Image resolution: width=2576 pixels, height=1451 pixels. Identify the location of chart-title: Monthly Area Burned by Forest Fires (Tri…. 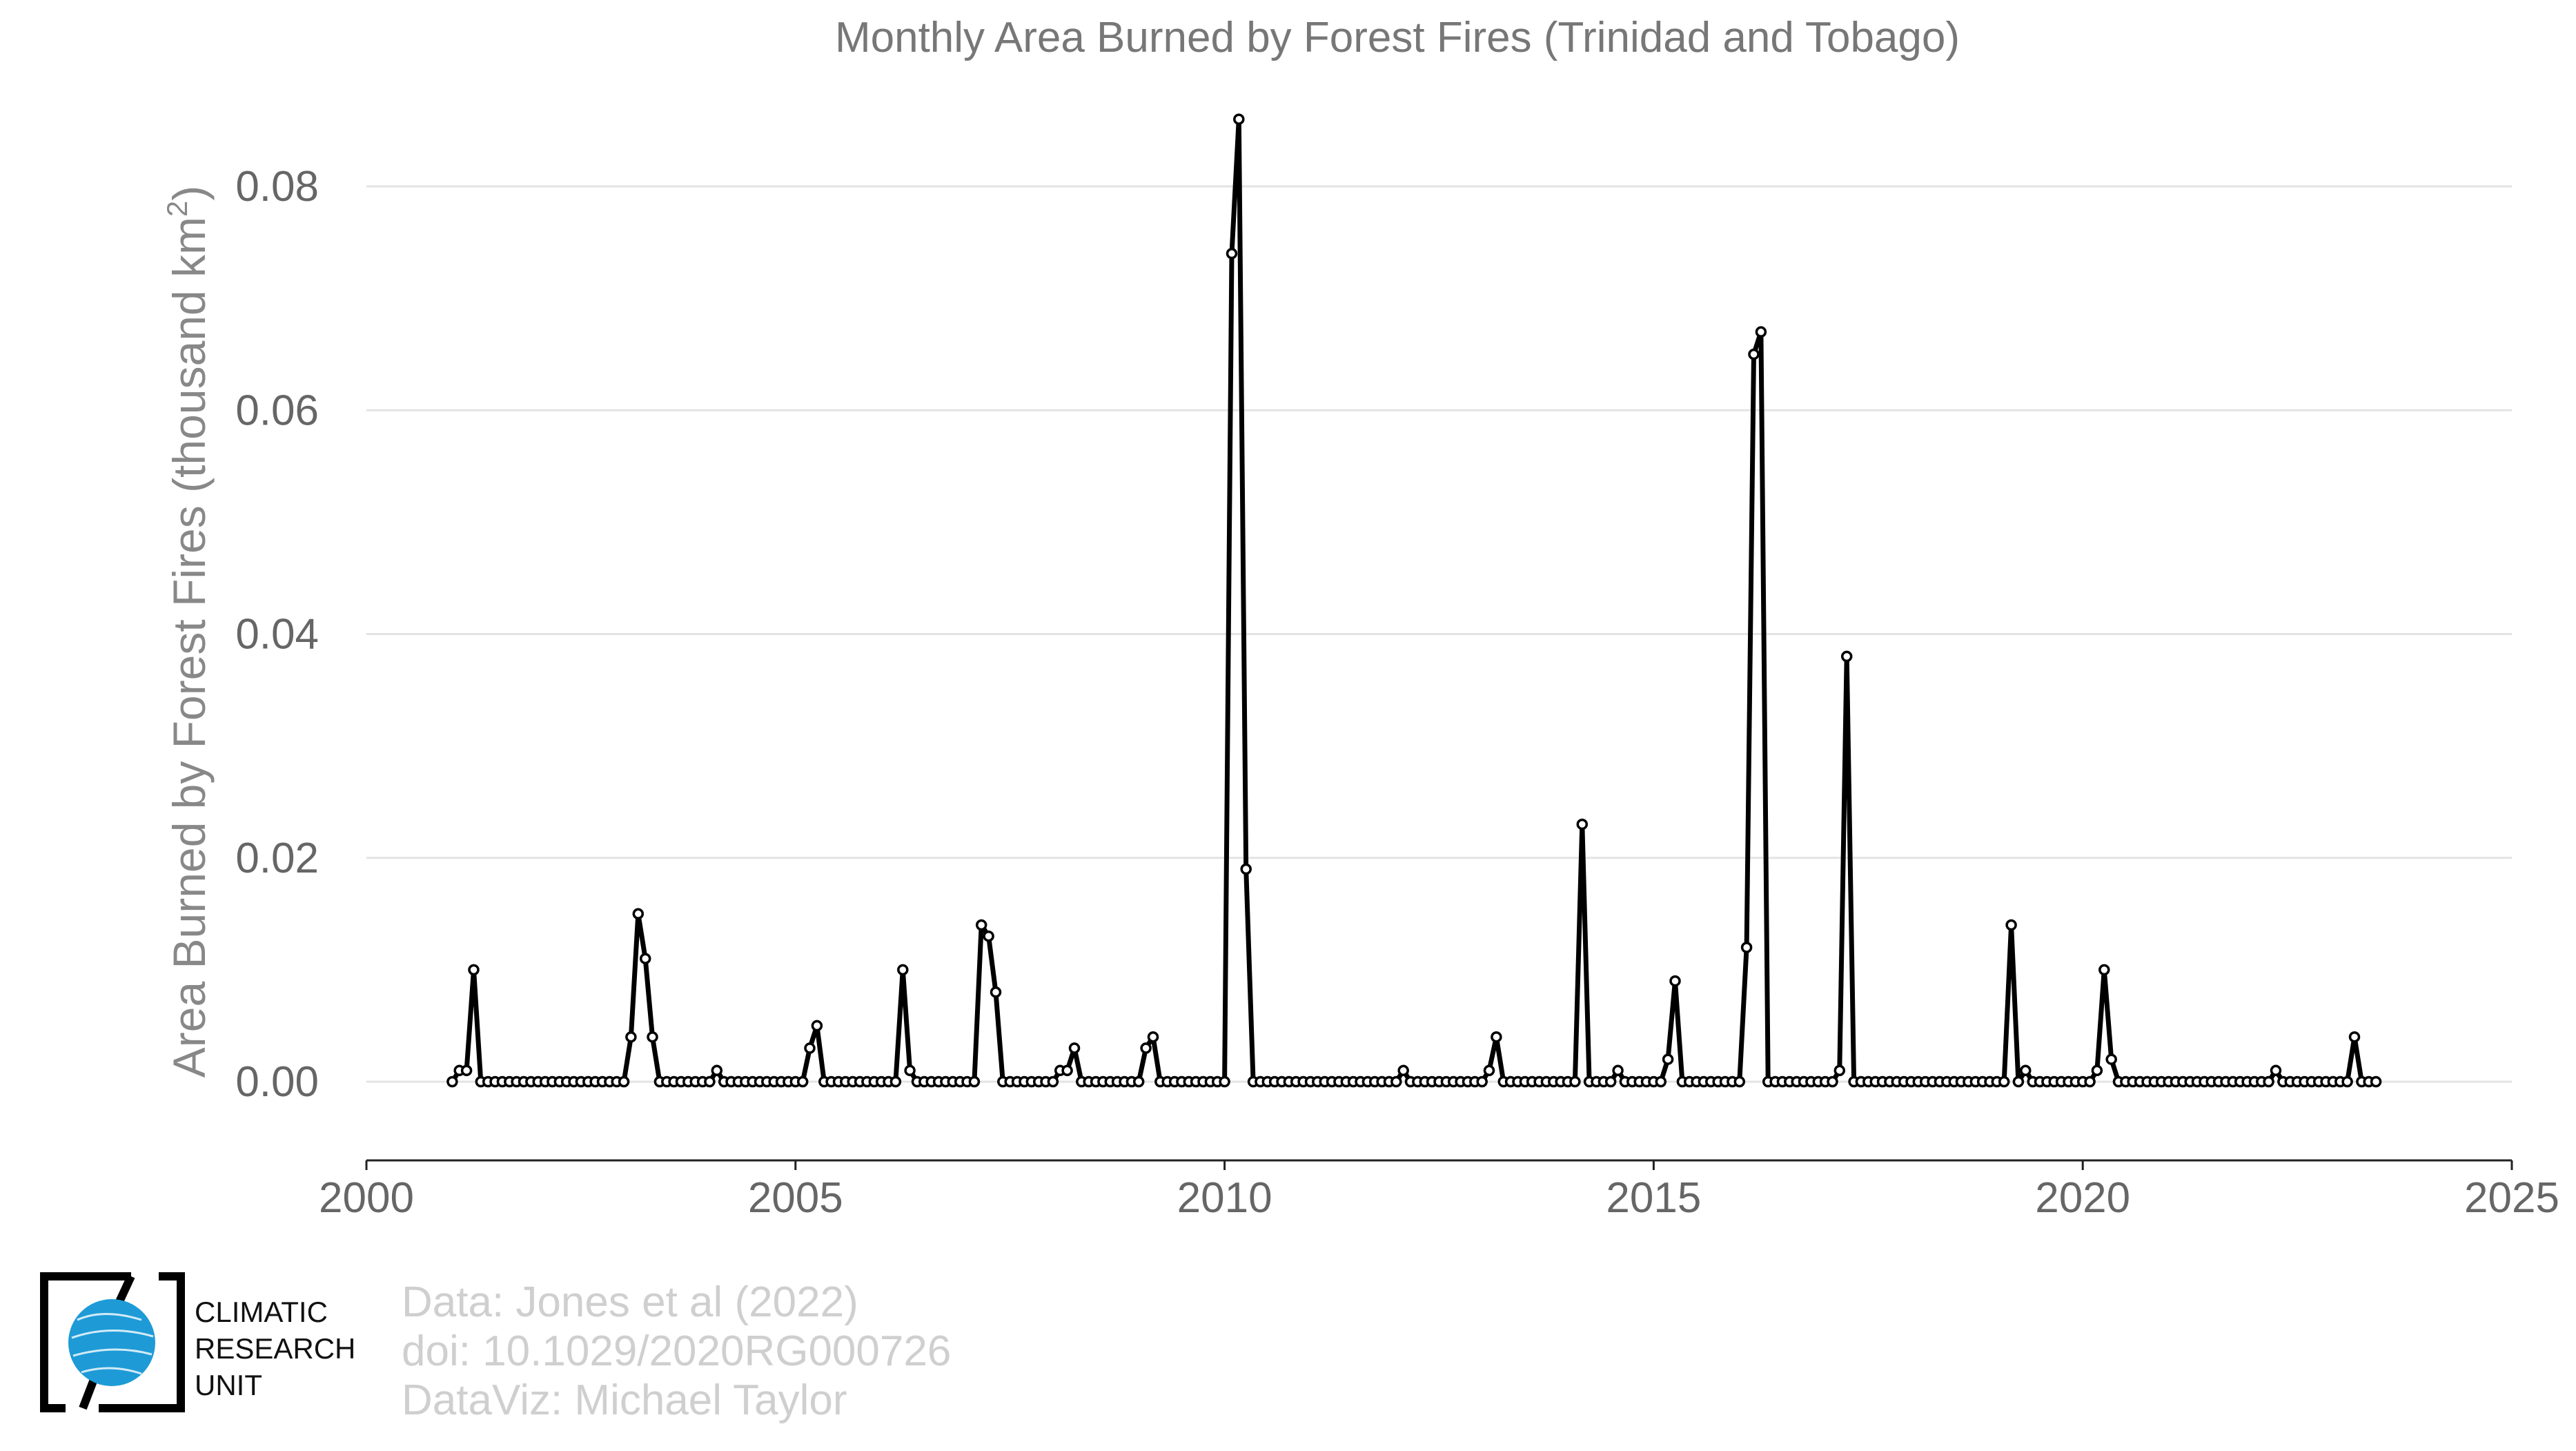
(1397, 38).